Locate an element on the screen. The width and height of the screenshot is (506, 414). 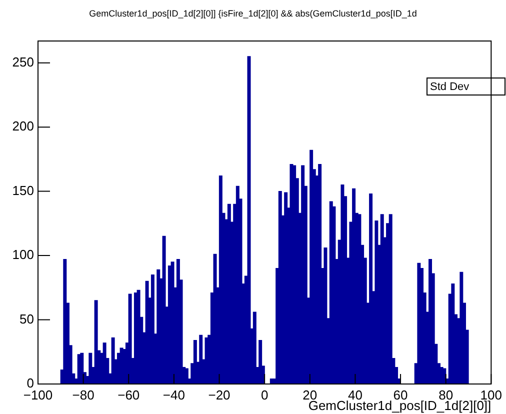
x-tick-label: −60 is located at coordinates (129, 394).